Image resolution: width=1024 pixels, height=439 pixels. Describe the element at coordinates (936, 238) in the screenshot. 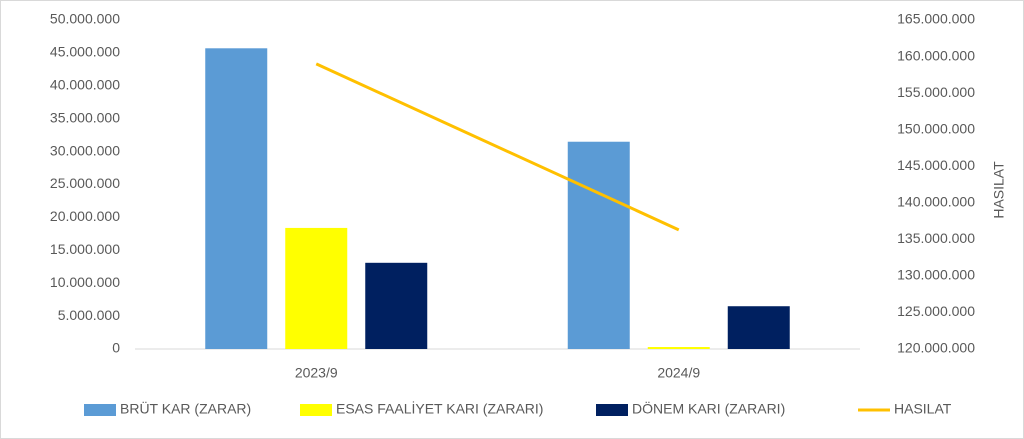

I see `y2-tick-label: 135.000.000` at that location.